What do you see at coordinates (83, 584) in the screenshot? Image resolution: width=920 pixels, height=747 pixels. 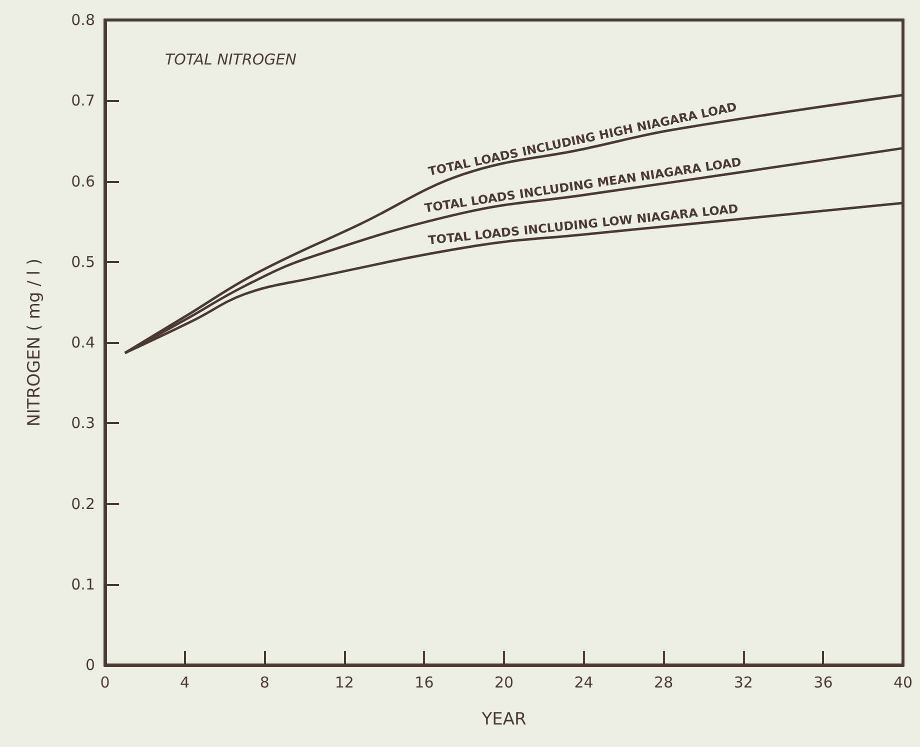 I see `y-tick-label: 0.1` at bounding box center [83, 584].